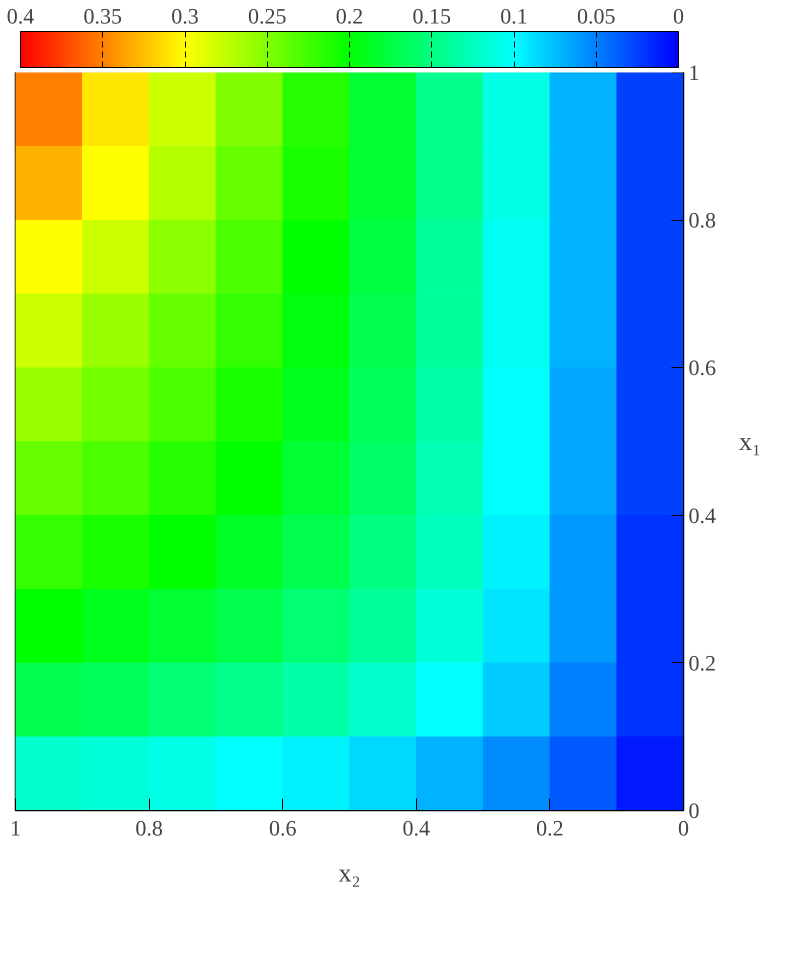 The image size is (809, 953). I want to click on x-tick-label: 0.2, so click(550, 828).